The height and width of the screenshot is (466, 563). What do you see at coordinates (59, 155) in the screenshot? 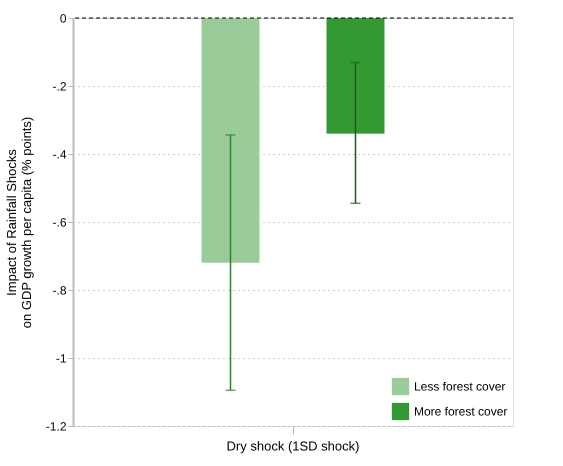
I see `y-tick-label: -.4` at bounding box center [59, 155].